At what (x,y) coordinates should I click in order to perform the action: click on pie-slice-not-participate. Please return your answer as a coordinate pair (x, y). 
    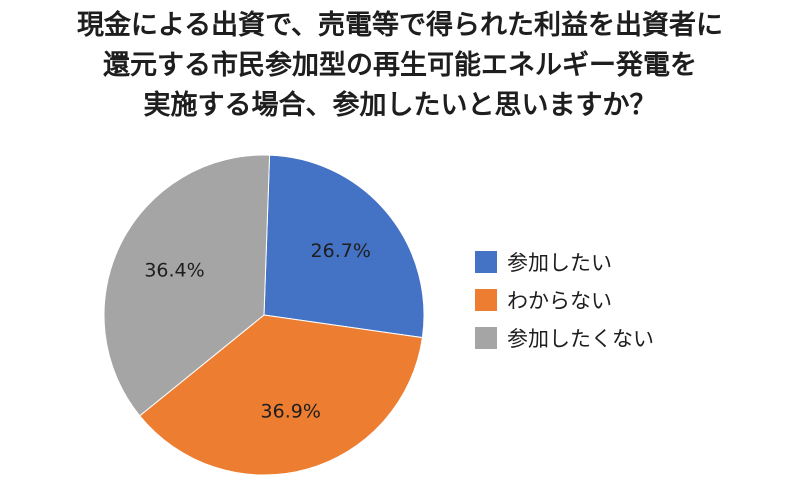
    Looking at the image, I should click on (187, 285).